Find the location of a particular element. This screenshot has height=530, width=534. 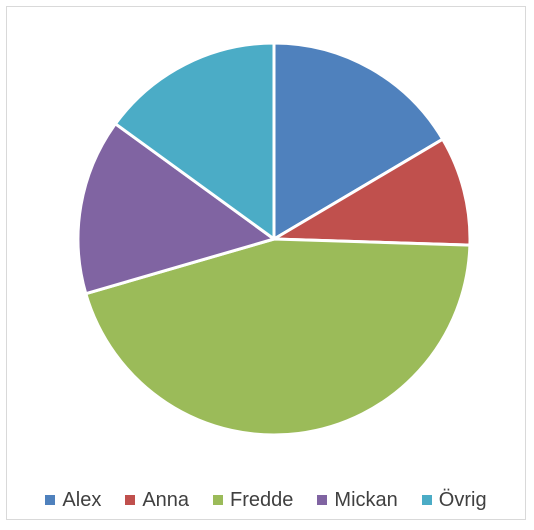

legend-item: Alex is located at coordinates (73, 500).